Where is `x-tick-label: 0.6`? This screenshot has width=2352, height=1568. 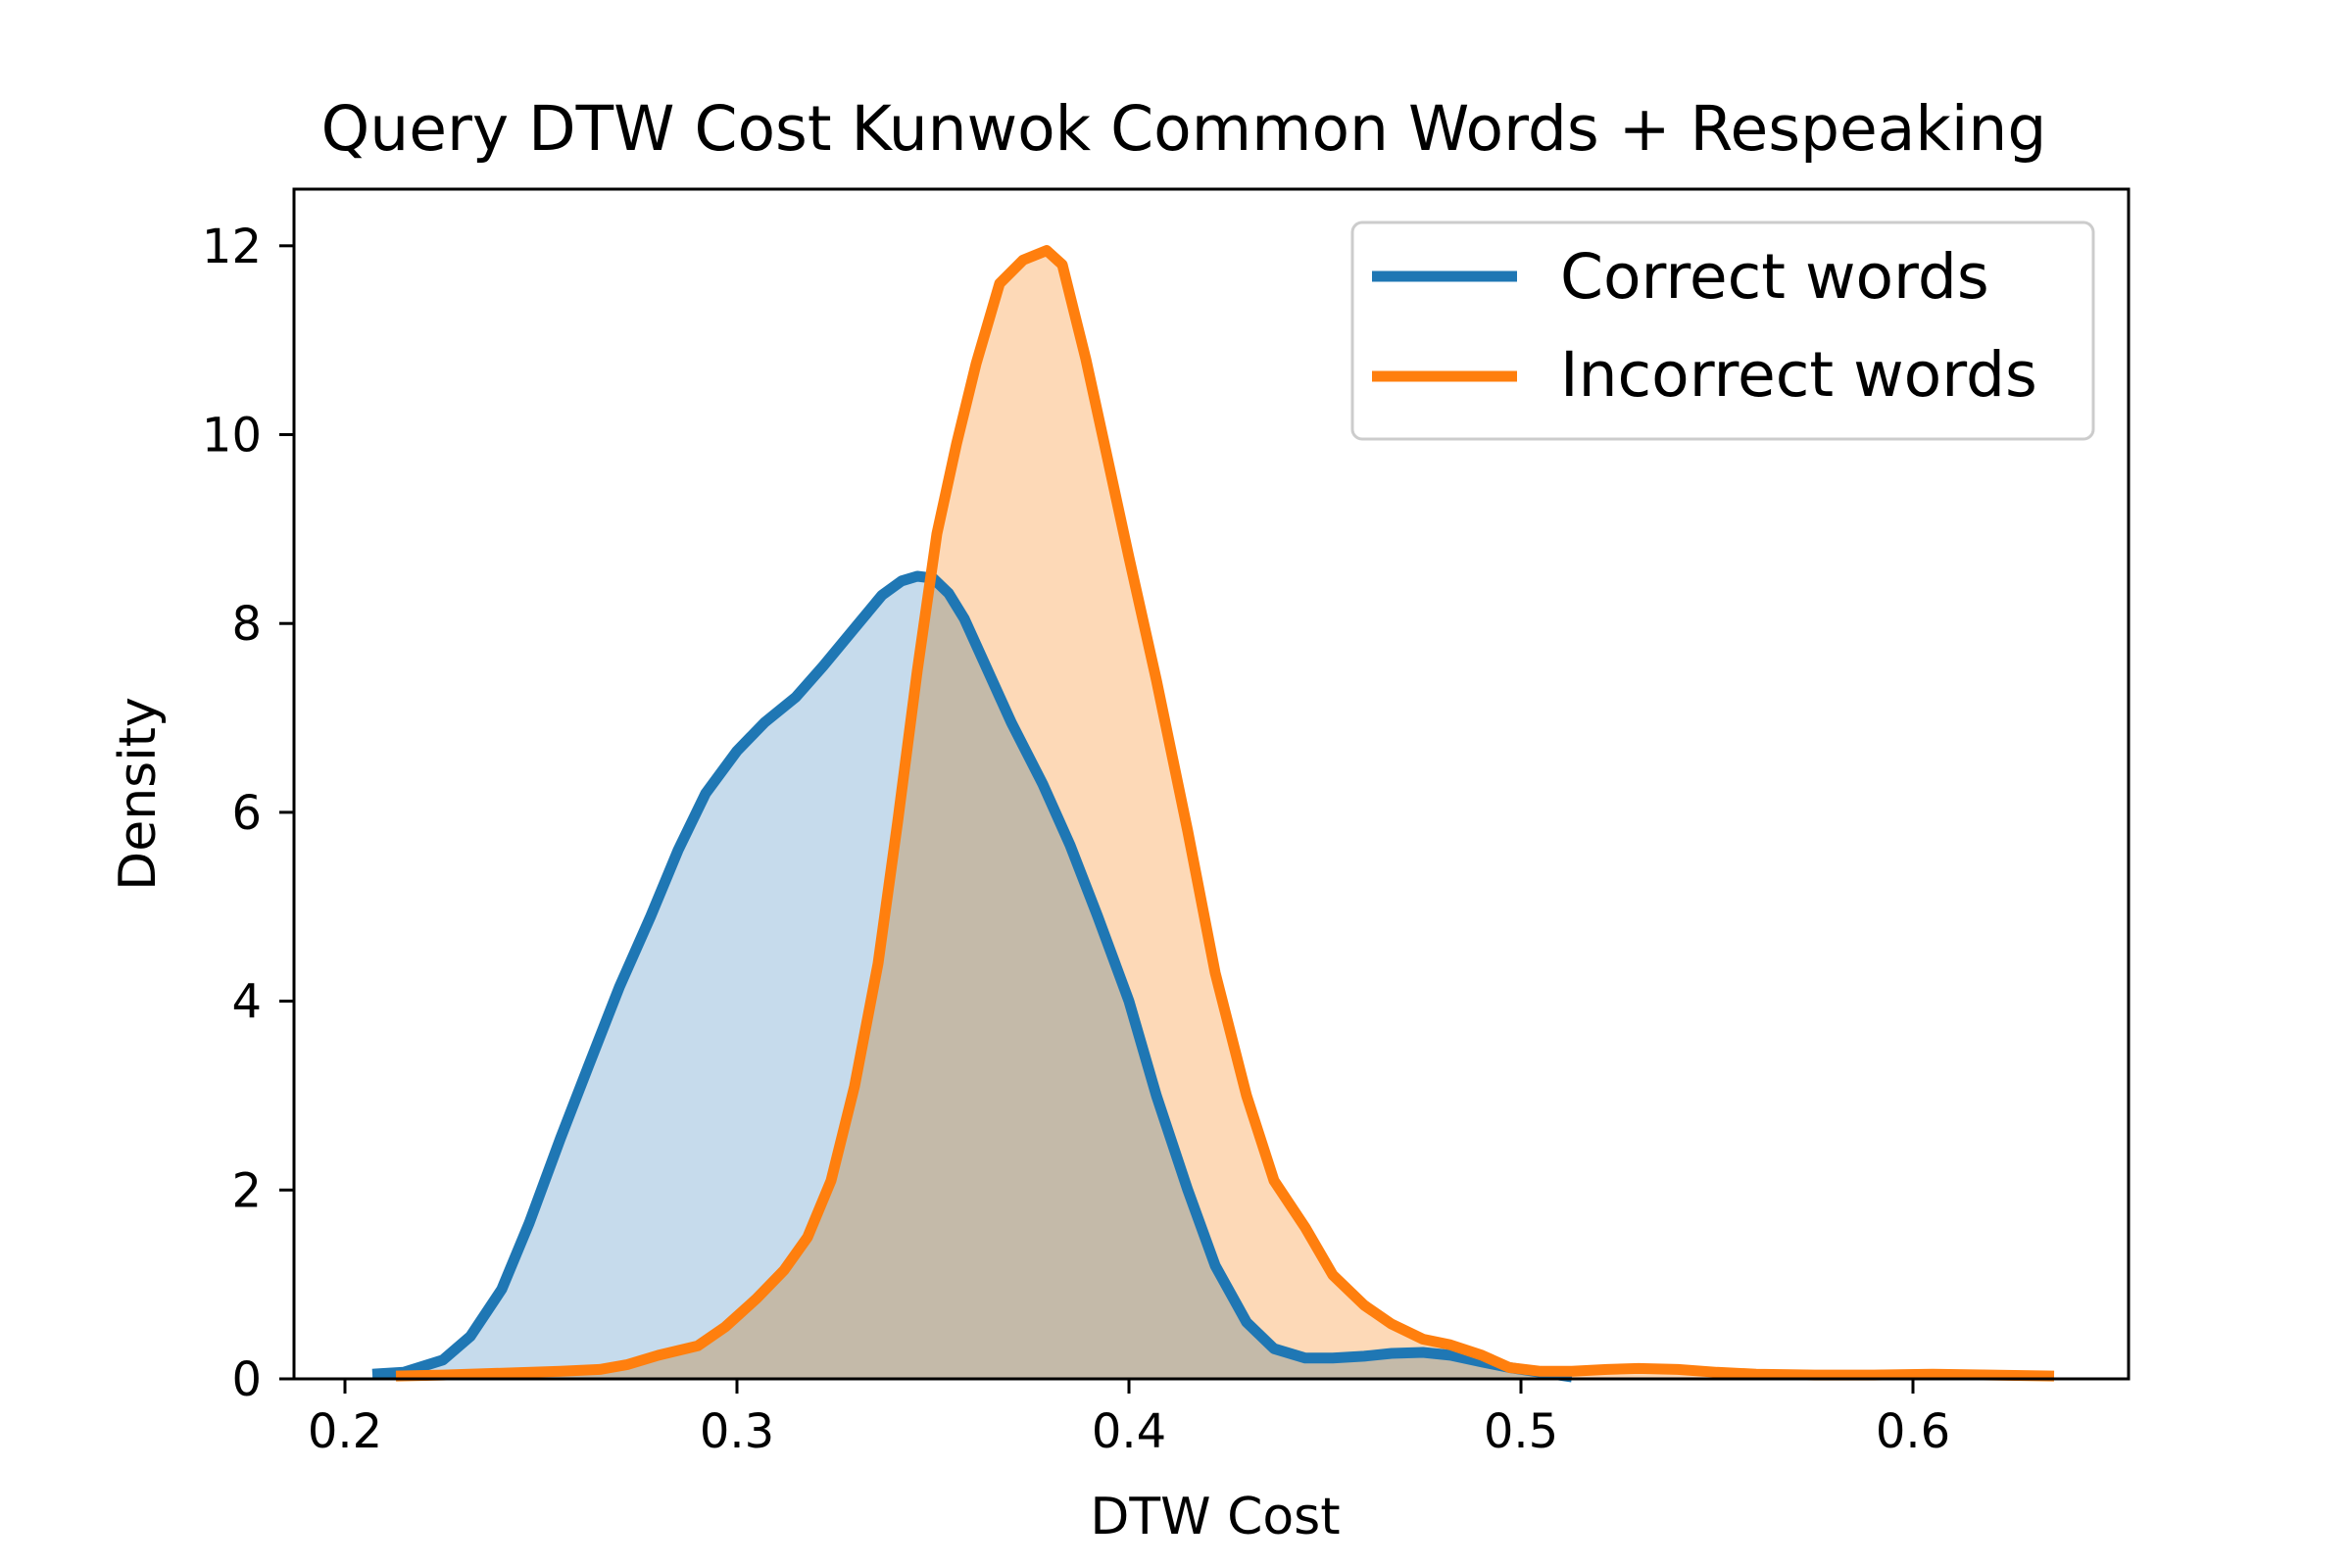
x-tick-label: 0.6 is located at coordinates (1913, 1431).